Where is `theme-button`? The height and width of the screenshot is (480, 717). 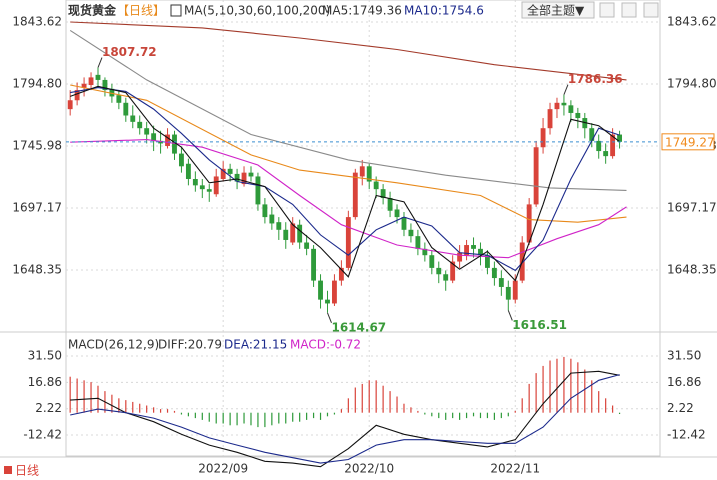 theme-button is located at coordinates (558, 10).